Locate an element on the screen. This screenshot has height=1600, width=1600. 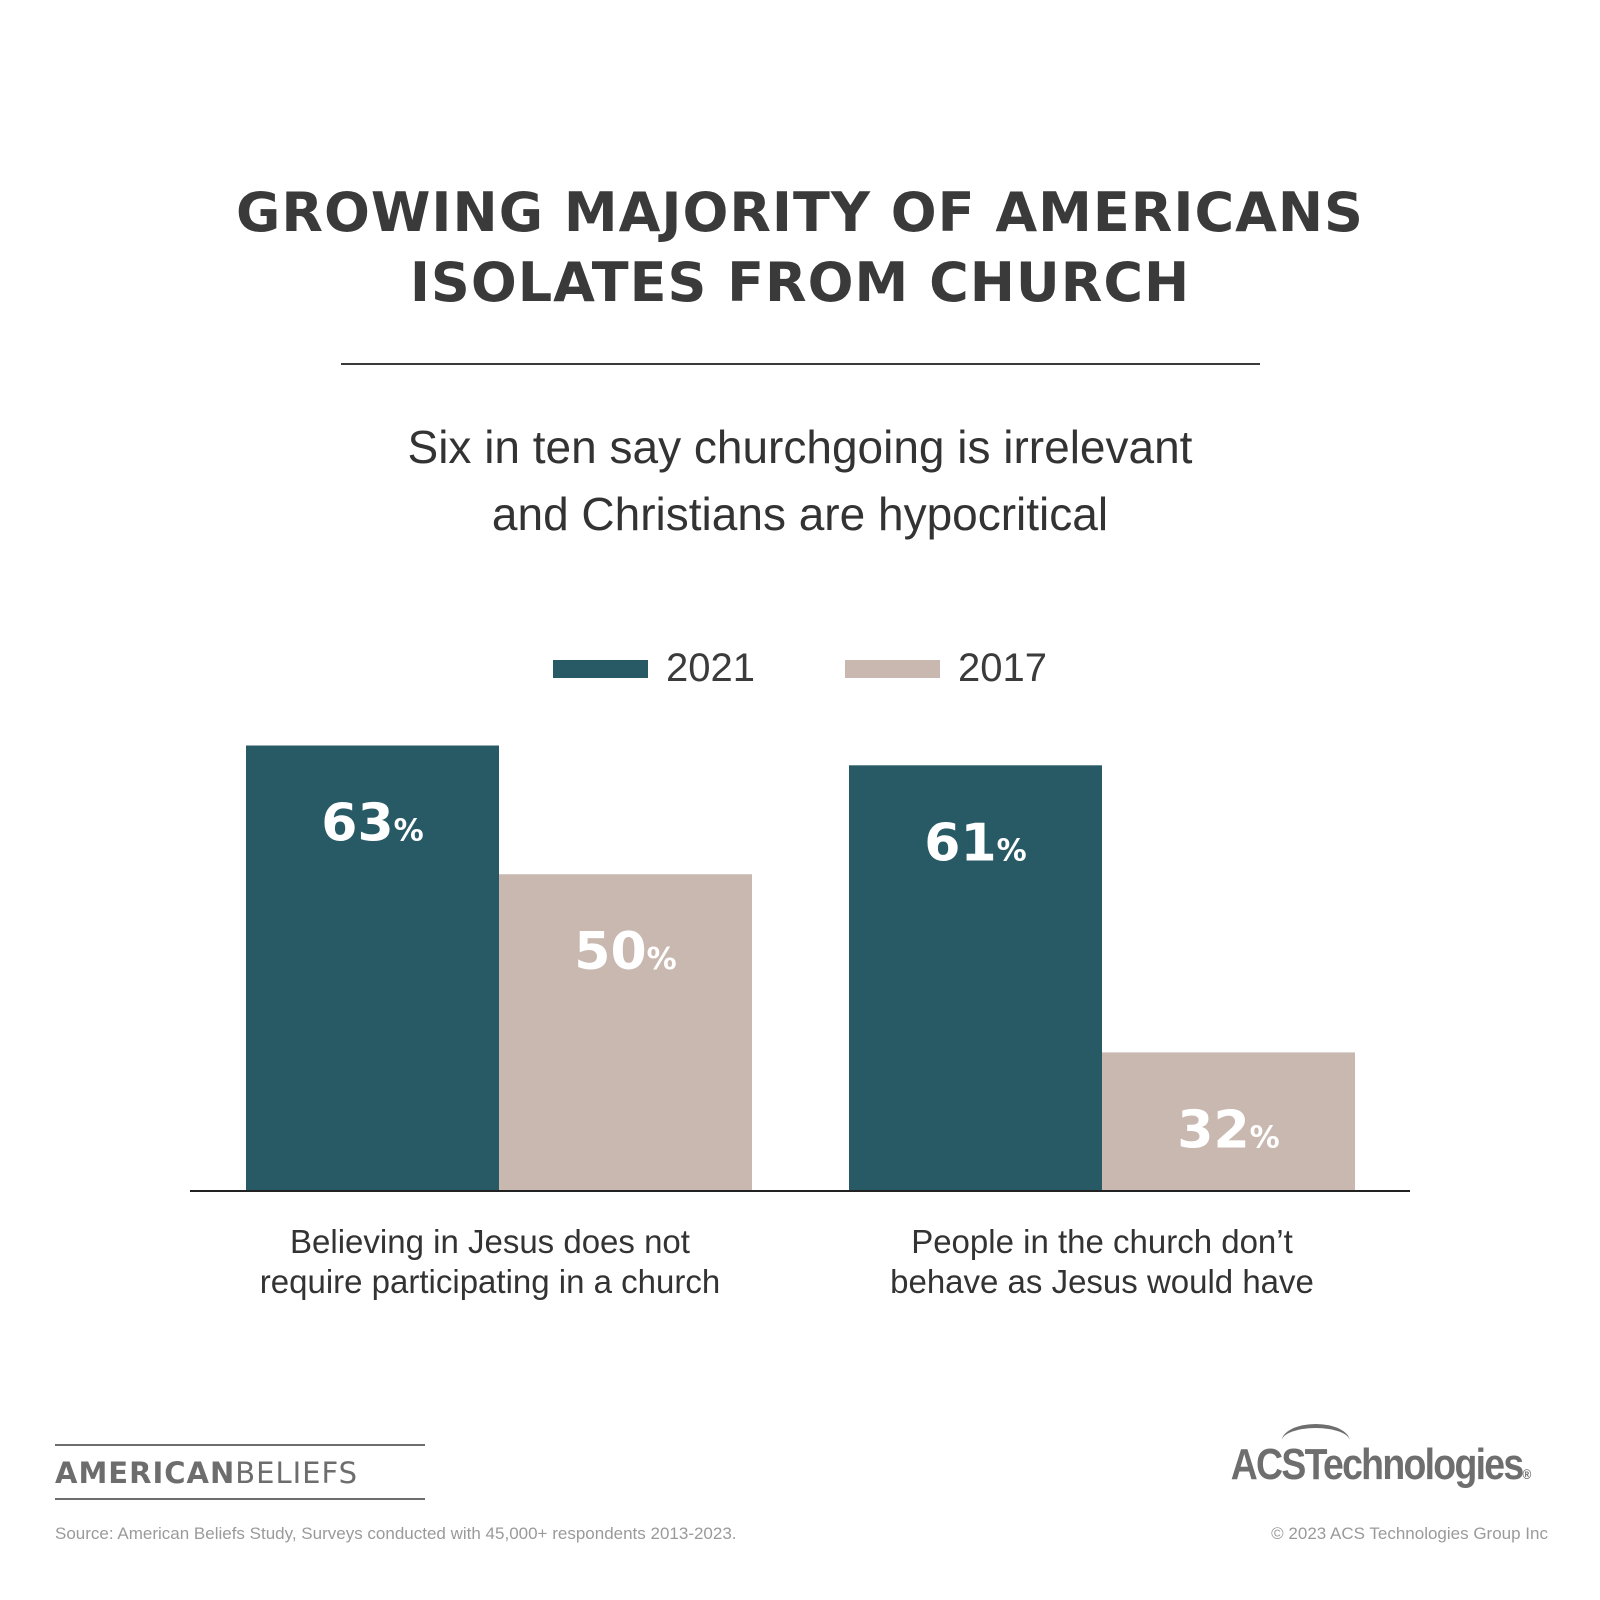
acs-logo-text: ACSTechnologies is located at coordinates (1377, 1464).